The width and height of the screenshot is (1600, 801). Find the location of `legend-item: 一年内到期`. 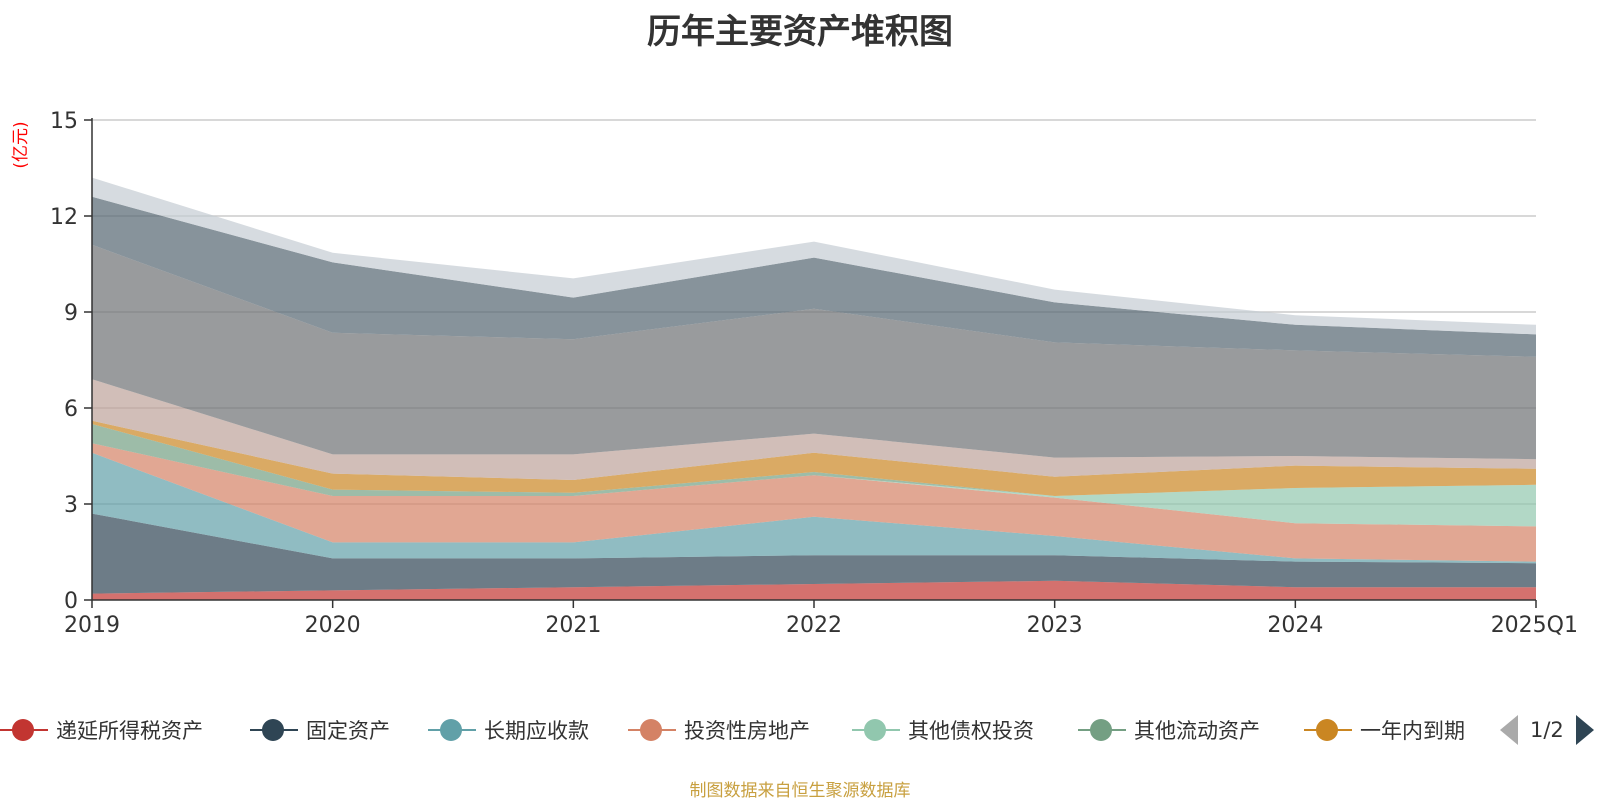

legend-item: 一年内到期 is located at coordinates (1384, 730).